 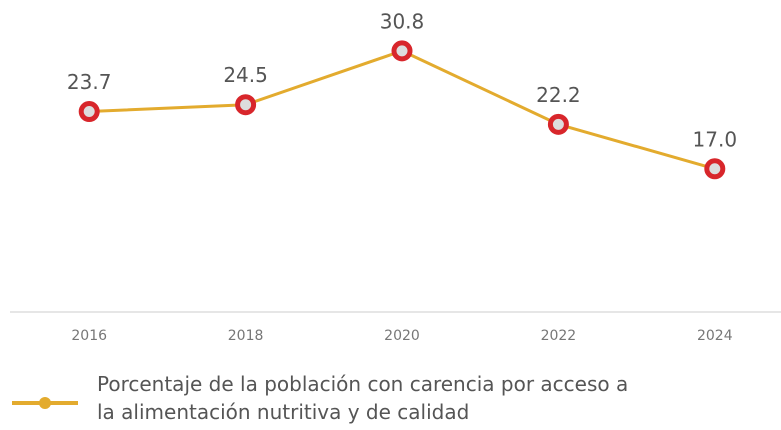 What do you see at coordinates (715, 139) in the screenshot?
I see `value-label: 17.0` at bounding box center [715, 139].